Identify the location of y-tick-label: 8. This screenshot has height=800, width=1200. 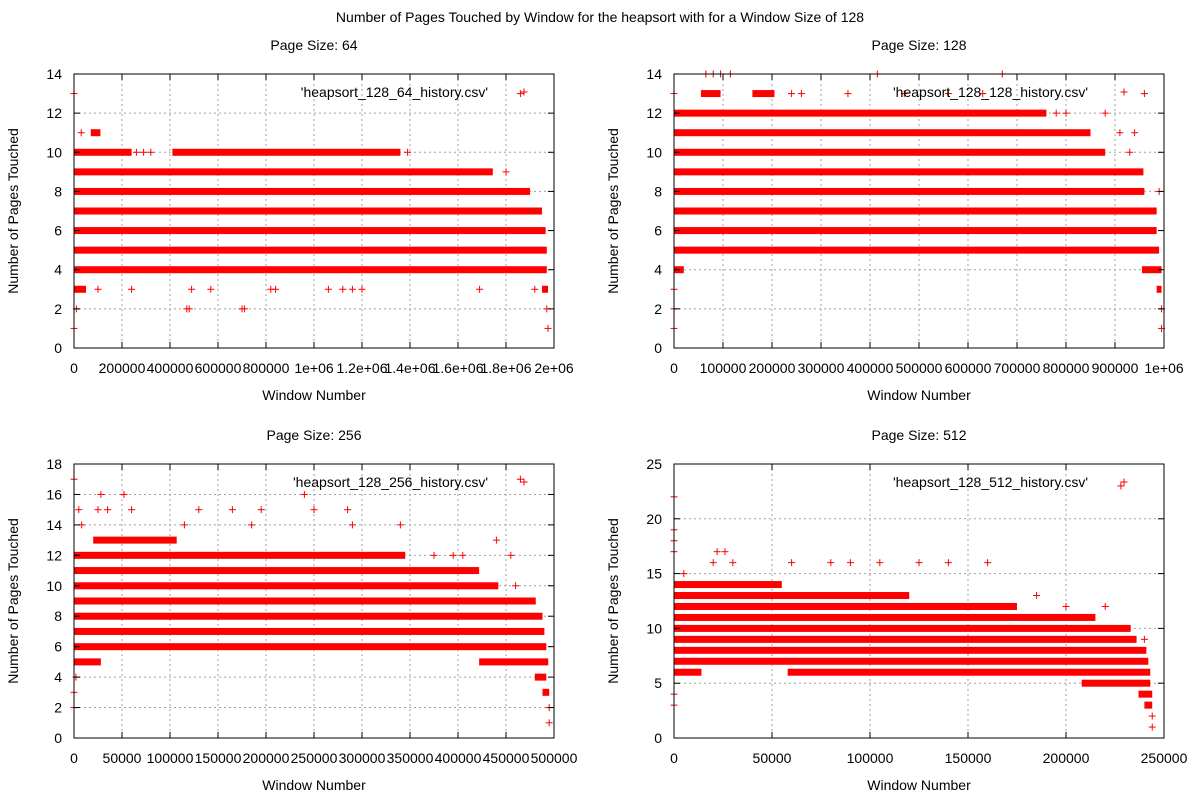
(58, 616).